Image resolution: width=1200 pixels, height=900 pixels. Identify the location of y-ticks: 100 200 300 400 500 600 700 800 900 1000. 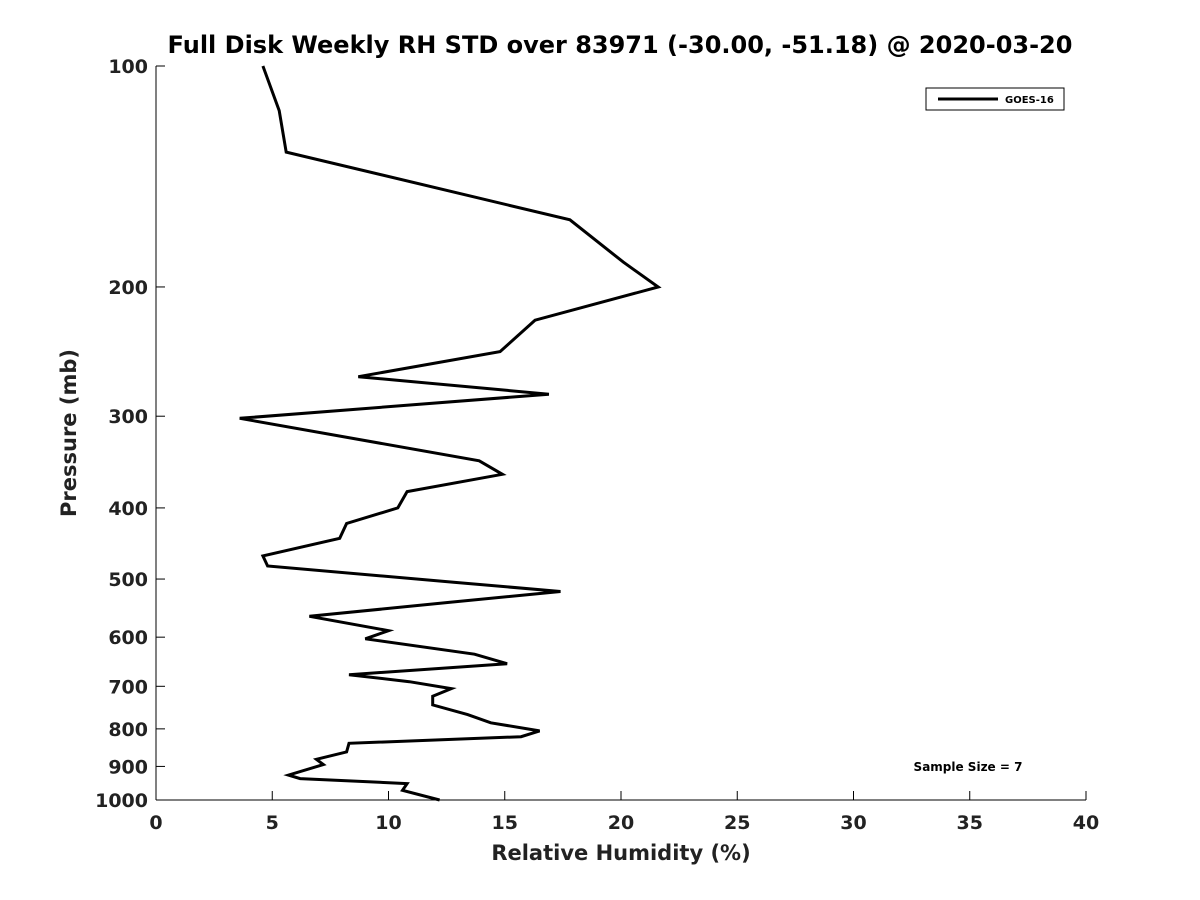
(130, 434).